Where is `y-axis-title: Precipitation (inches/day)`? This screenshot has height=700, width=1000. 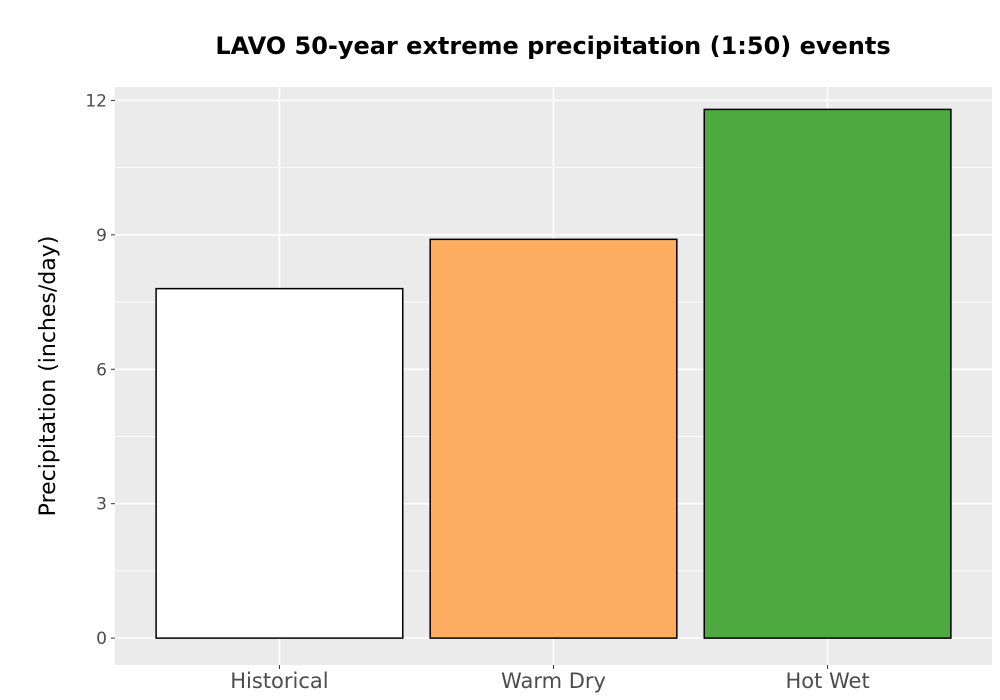
y-axis-title: Precipitation (inches/day) is located at coordinates (48, 376).